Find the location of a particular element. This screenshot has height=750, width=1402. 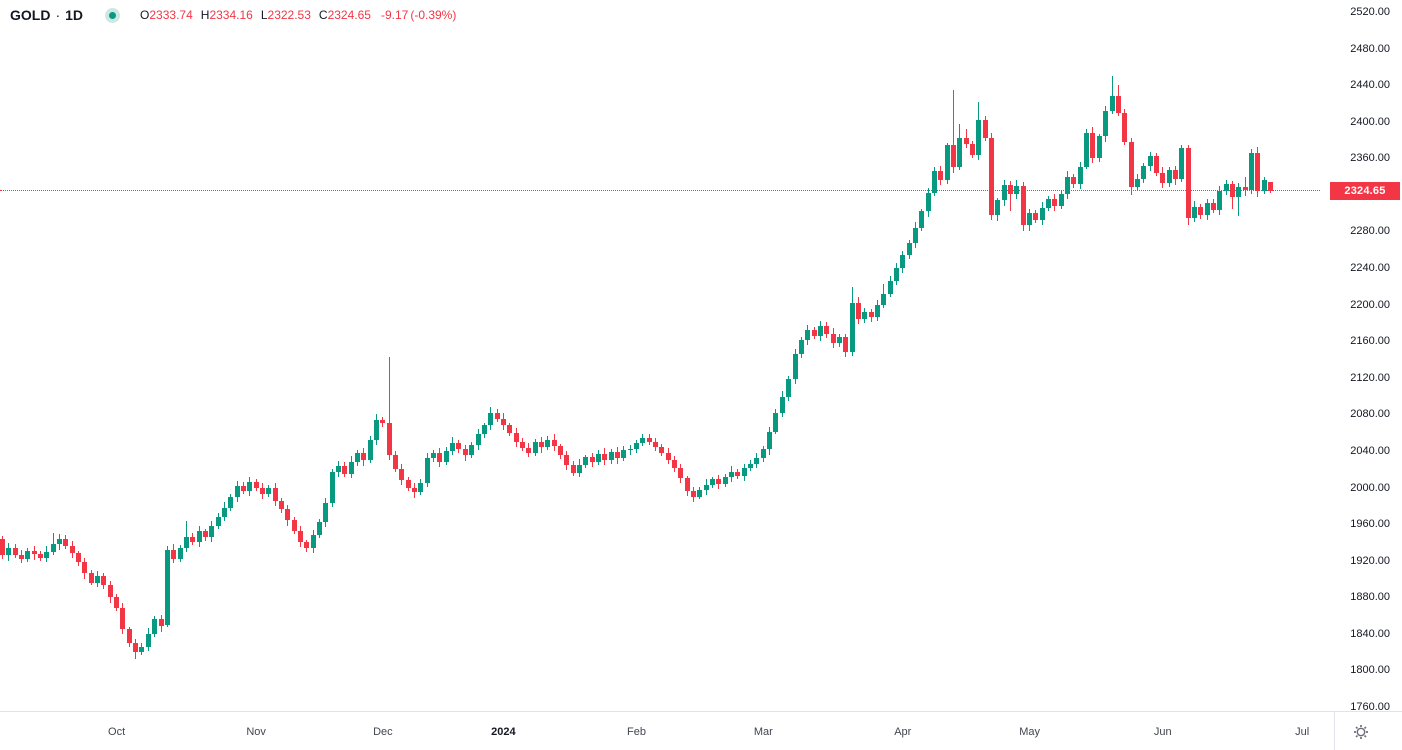

price-axis-label: 2200.00 is located at coordinates (1370, 304).